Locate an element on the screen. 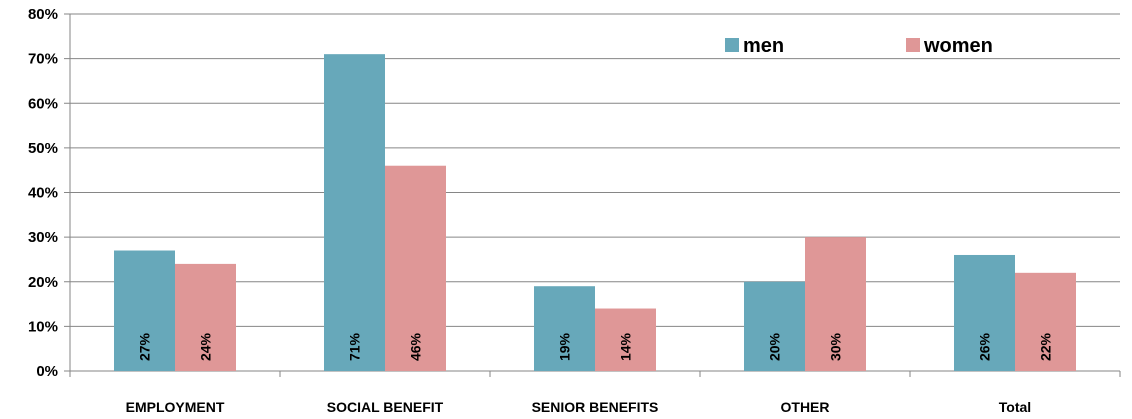  y-tick-label: 50% is located at coordinates (43, 148).